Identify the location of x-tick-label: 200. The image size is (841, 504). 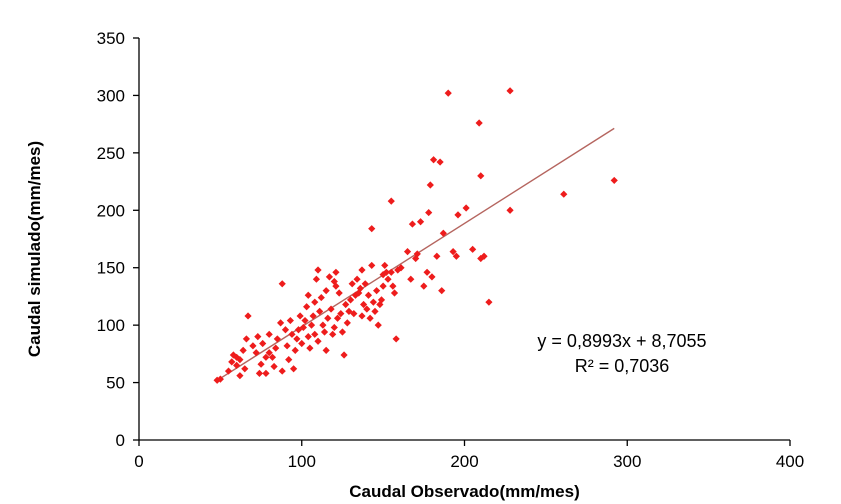
(464, 461).